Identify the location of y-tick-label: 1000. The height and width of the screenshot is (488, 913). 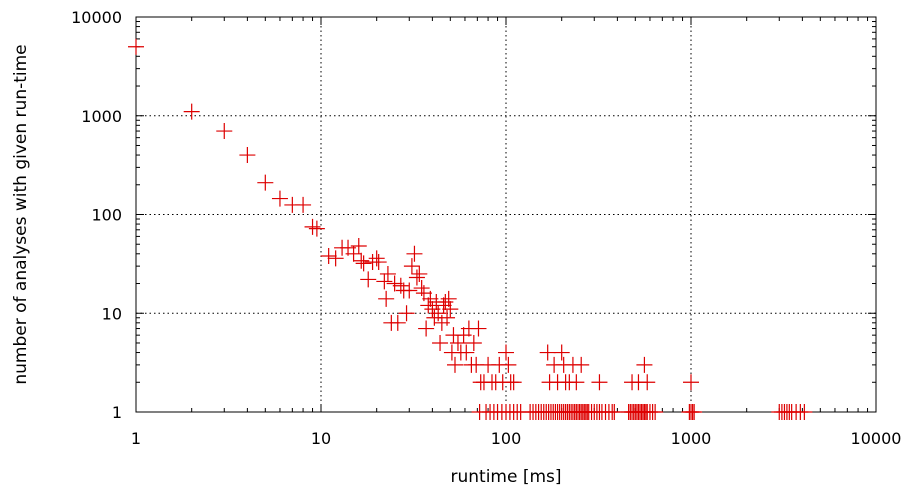
(101, 116).